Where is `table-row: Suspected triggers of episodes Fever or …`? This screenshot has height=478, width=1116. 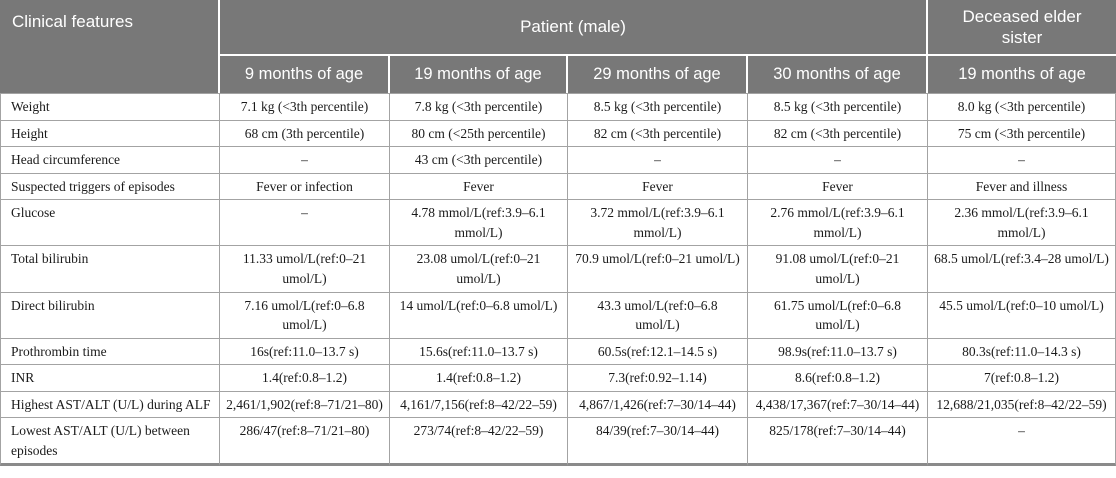
table-row: Suspected triggers of episodes Fever or … is located at coordinates (558, 187).